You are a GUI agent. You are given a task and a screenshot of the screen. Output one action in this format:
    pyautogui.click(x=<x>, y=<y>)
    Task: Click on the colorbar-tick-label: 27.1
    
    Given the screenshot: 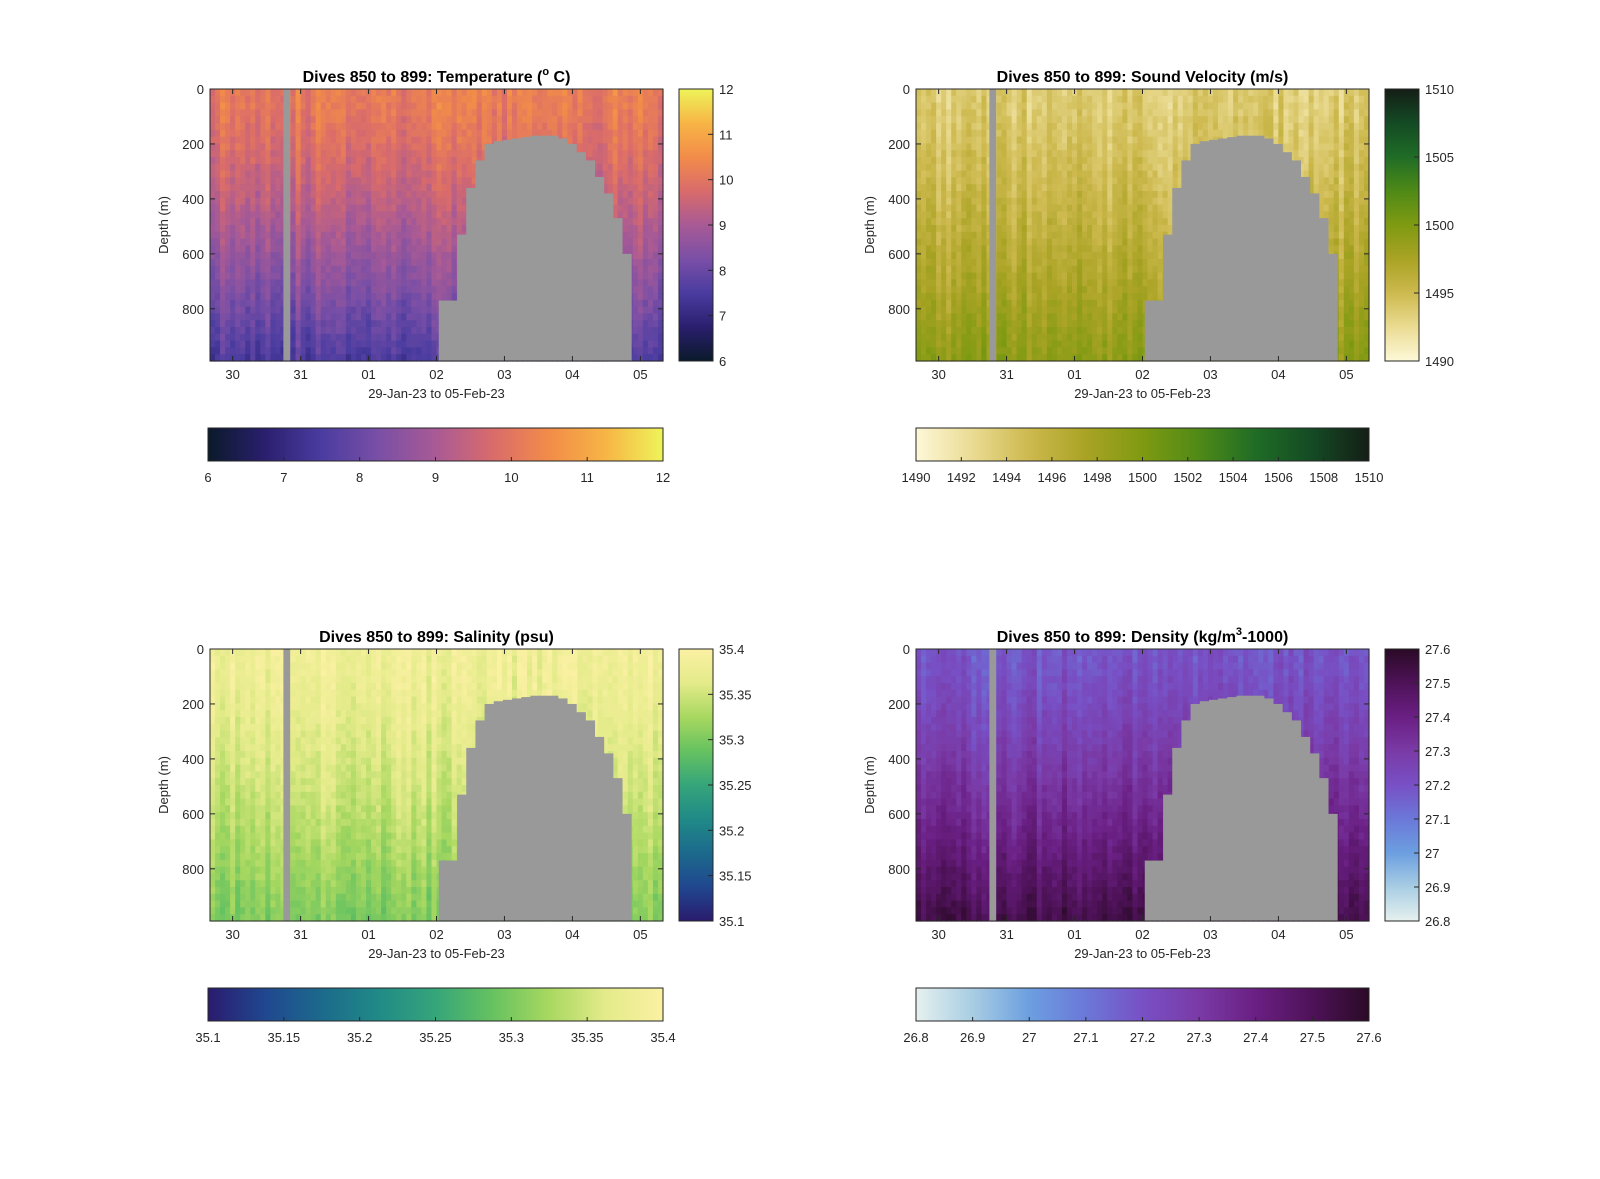 What is the action you would take?
    pyautogui.click(x=1437, y=819)
    